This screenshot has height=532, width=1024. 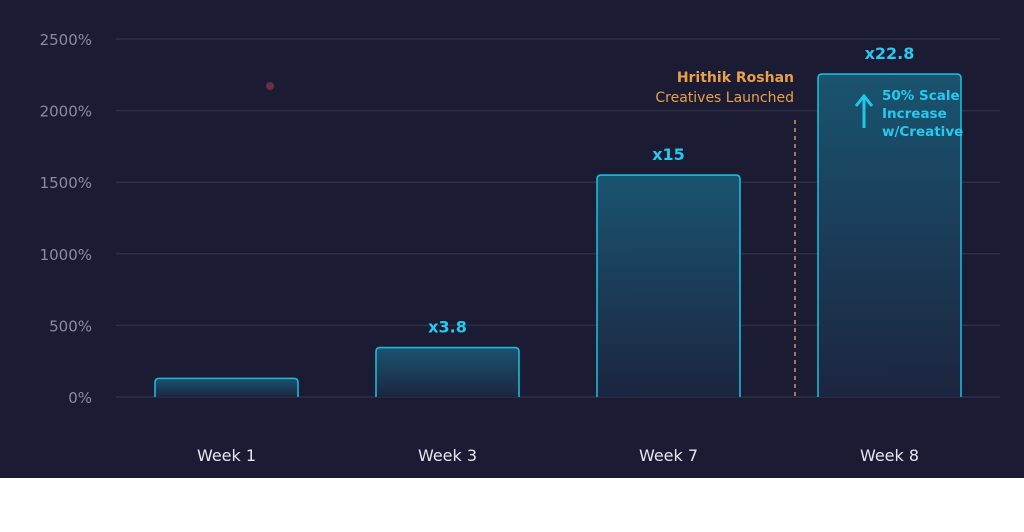 I want to click on bar-note-line-2: Increase, so click(x=914, y=114).